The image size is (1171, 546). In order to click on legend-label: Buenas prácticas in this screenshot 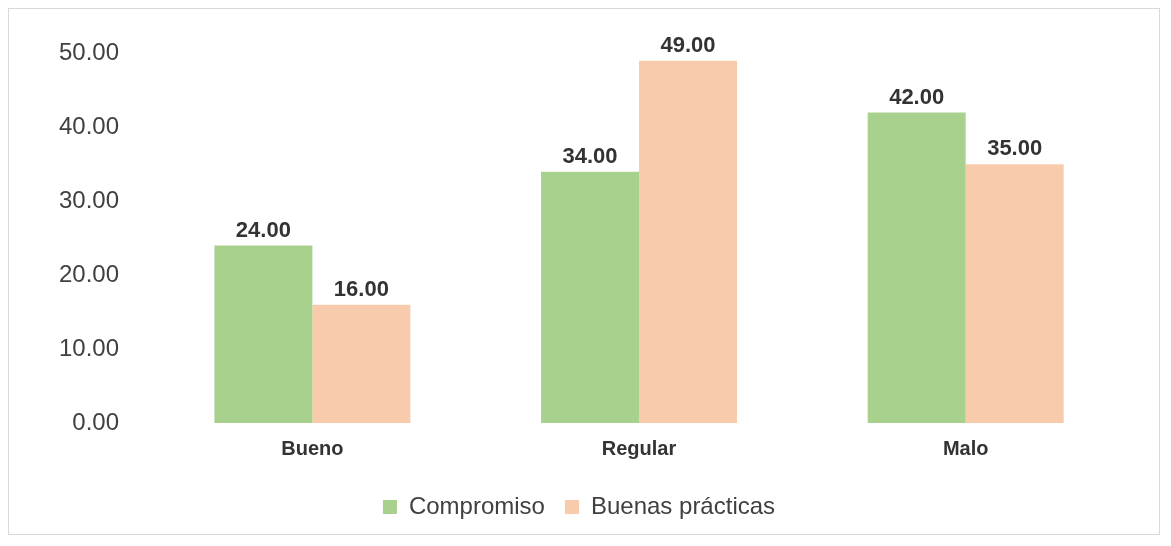, I will do `click(683, 505)`.